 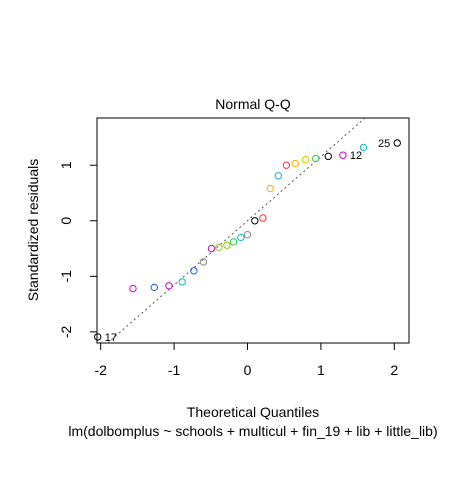 I want to click on x-tick-label: 0, so click(x=248, y=370).